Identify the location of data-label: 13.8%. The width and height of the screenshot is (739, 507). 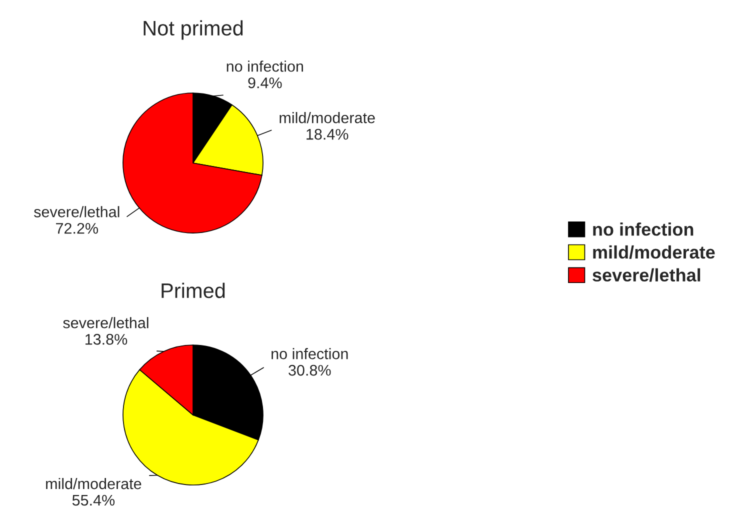
(107, 339).